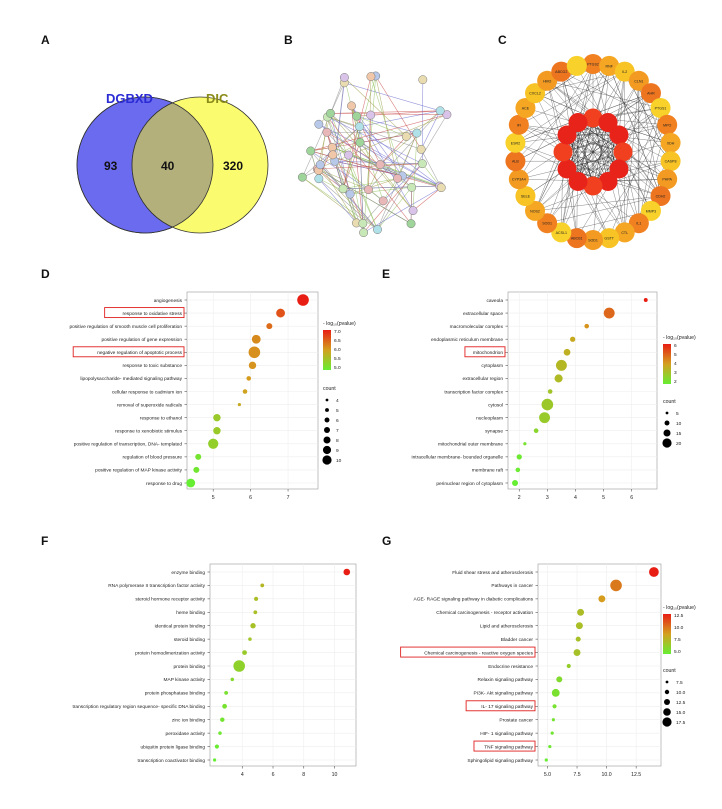 The height and width of the screenshot is (809, 722). What do you see at coordinates (337, 359) in the screenshot?
I see `color-legend-tick: 5.5` at bounding box center [337, 359].